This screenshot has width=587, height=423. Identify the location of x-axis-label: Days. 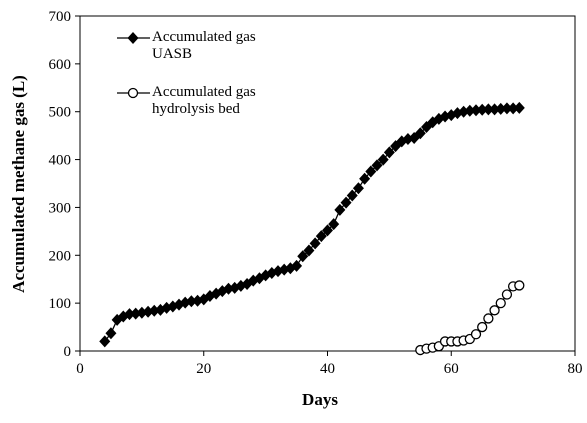
(320, 399).